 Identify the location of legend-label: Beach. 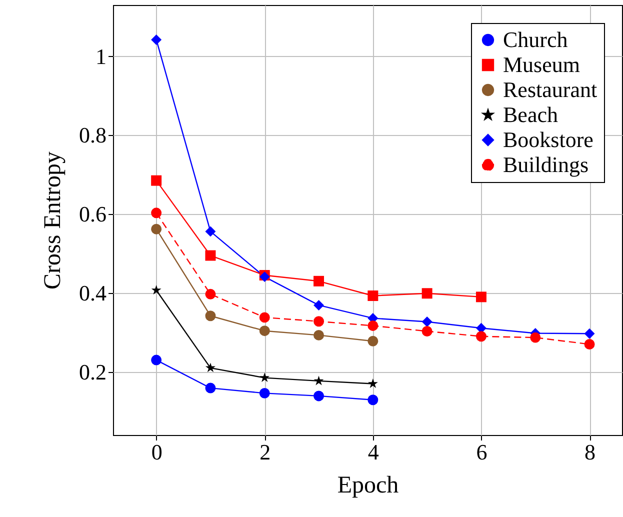
(530, 114).